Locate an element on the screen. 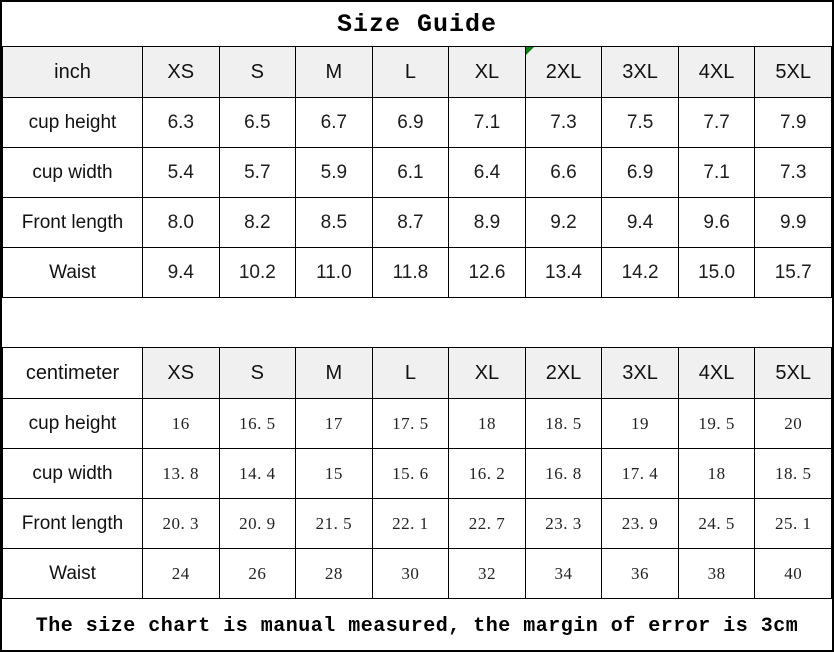  size-value-cell: 20. 9 is located at coordinates (257, 523).